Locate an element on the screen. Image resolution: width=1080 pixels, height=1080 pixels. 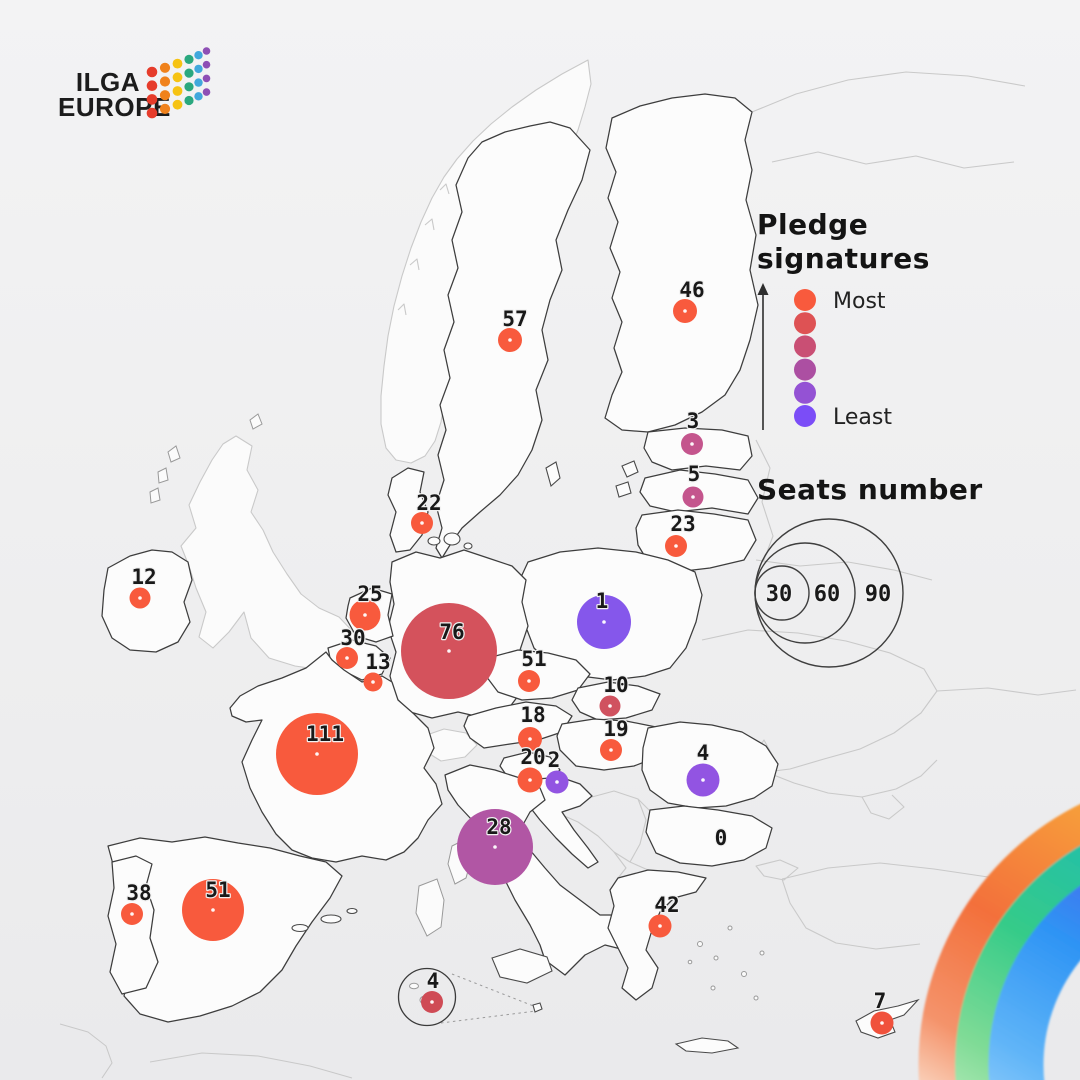
bubble-value-label-portugal: 38 is located at coordinates (138, 893).